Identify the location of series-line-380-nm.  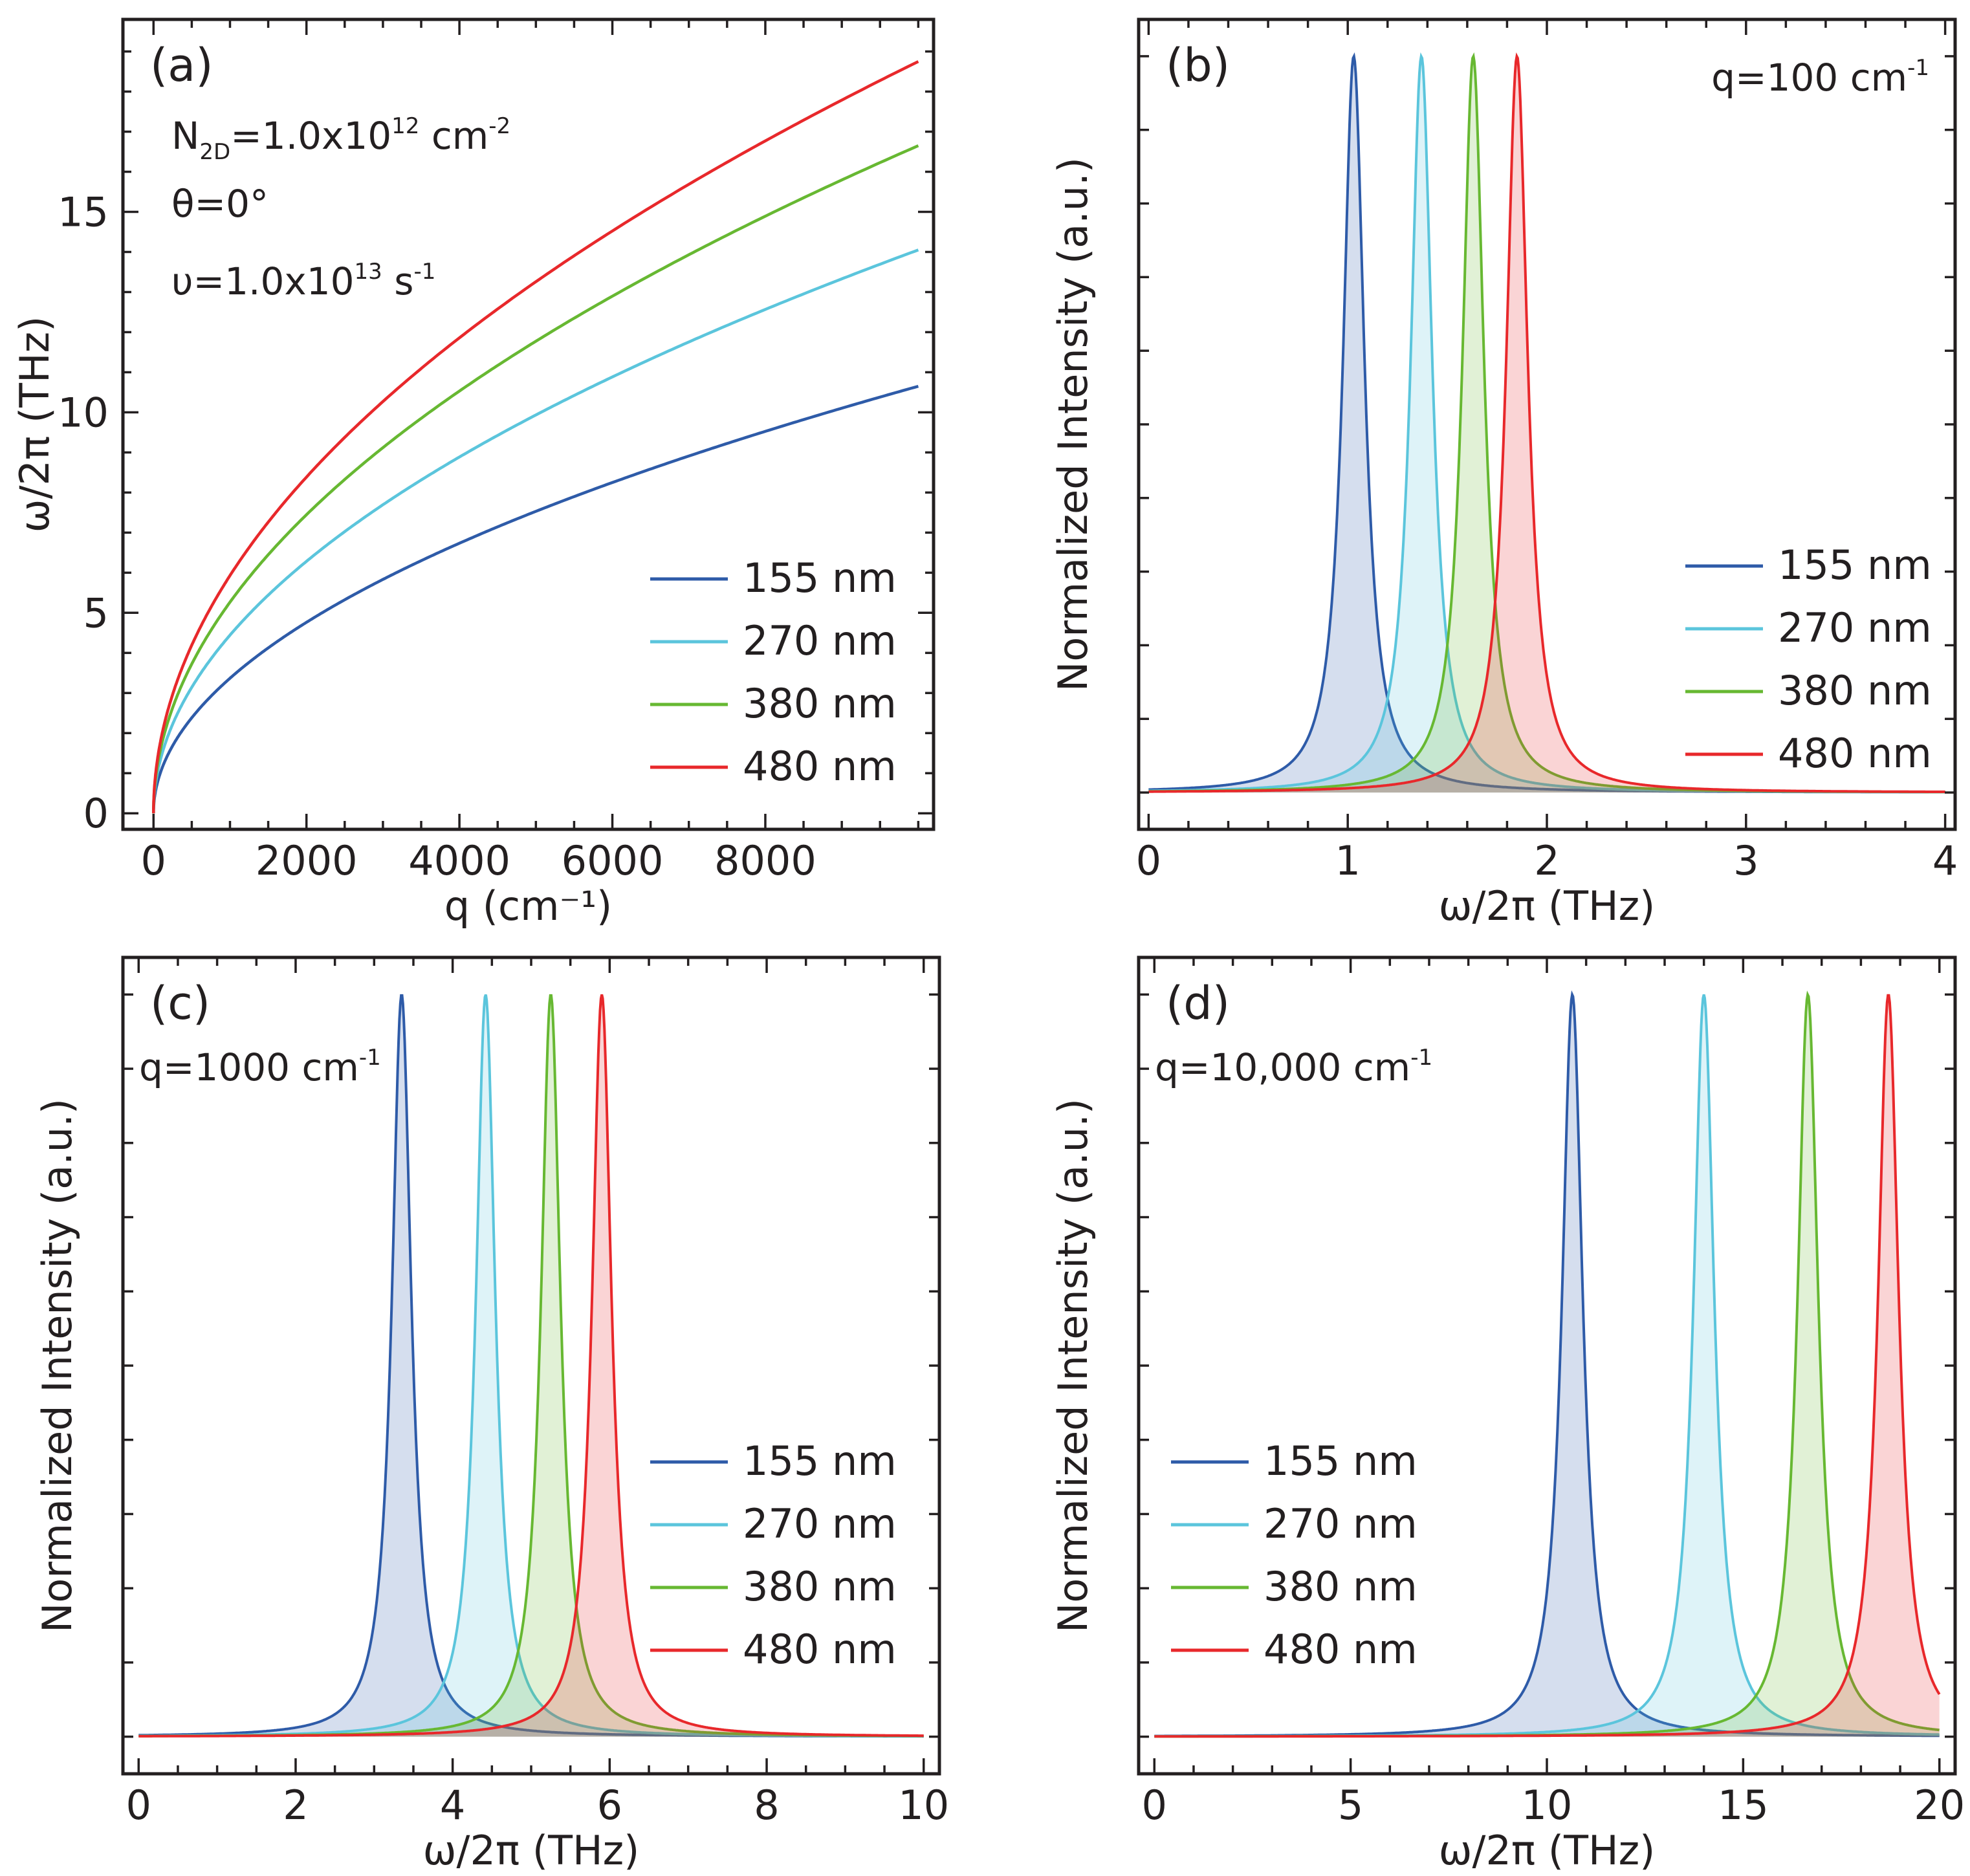
(535, 479).